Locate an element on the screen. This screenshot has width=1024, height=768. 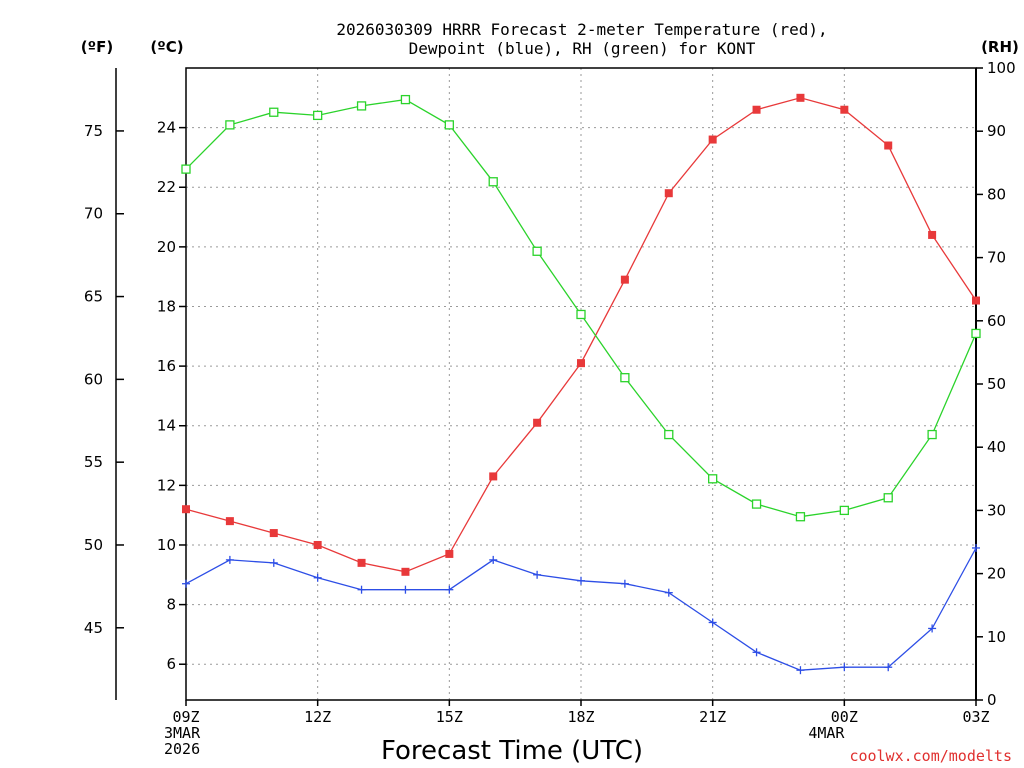
x-tick-label: 09Z is located at coordinates (185, 717).